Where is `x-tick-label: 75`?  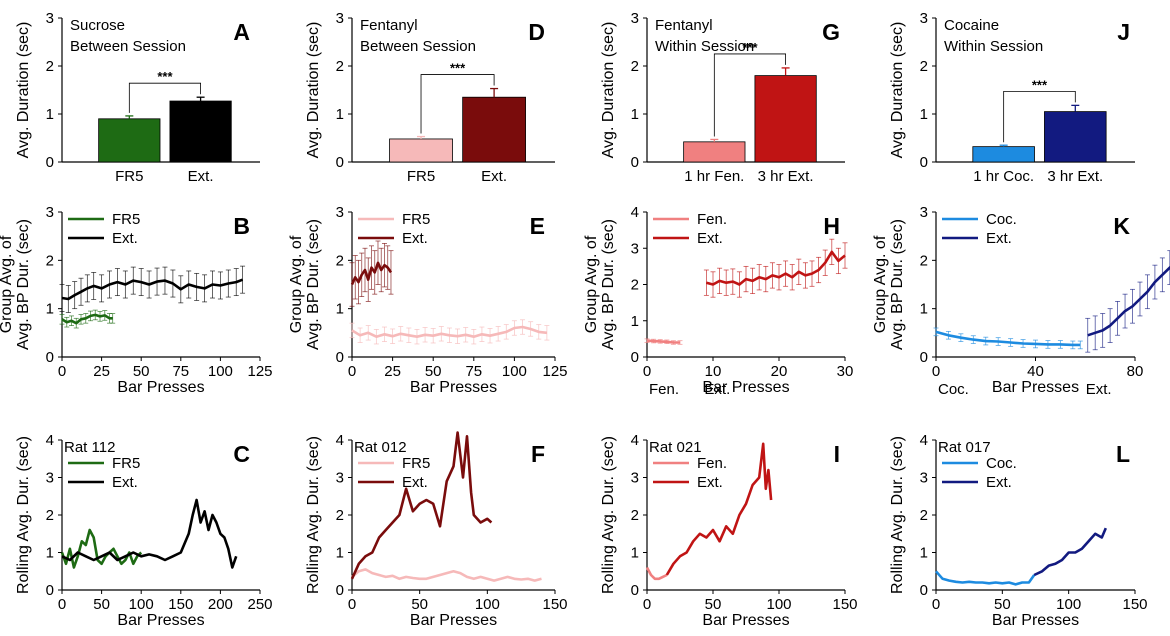
x-tick-label: 75 is located at coordinates (180, 371).